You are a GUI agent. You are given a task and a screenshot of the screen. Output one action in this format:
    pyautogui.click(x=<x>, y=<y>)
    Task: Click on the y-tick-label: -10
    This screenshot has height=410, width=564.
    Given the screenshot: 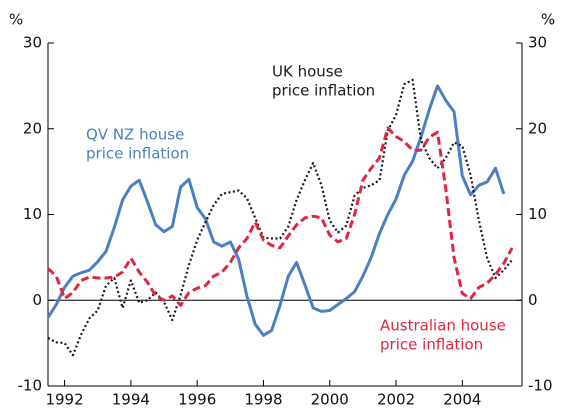 What is the action you would take?
    pyautogui.click(x=30, y=386)
    